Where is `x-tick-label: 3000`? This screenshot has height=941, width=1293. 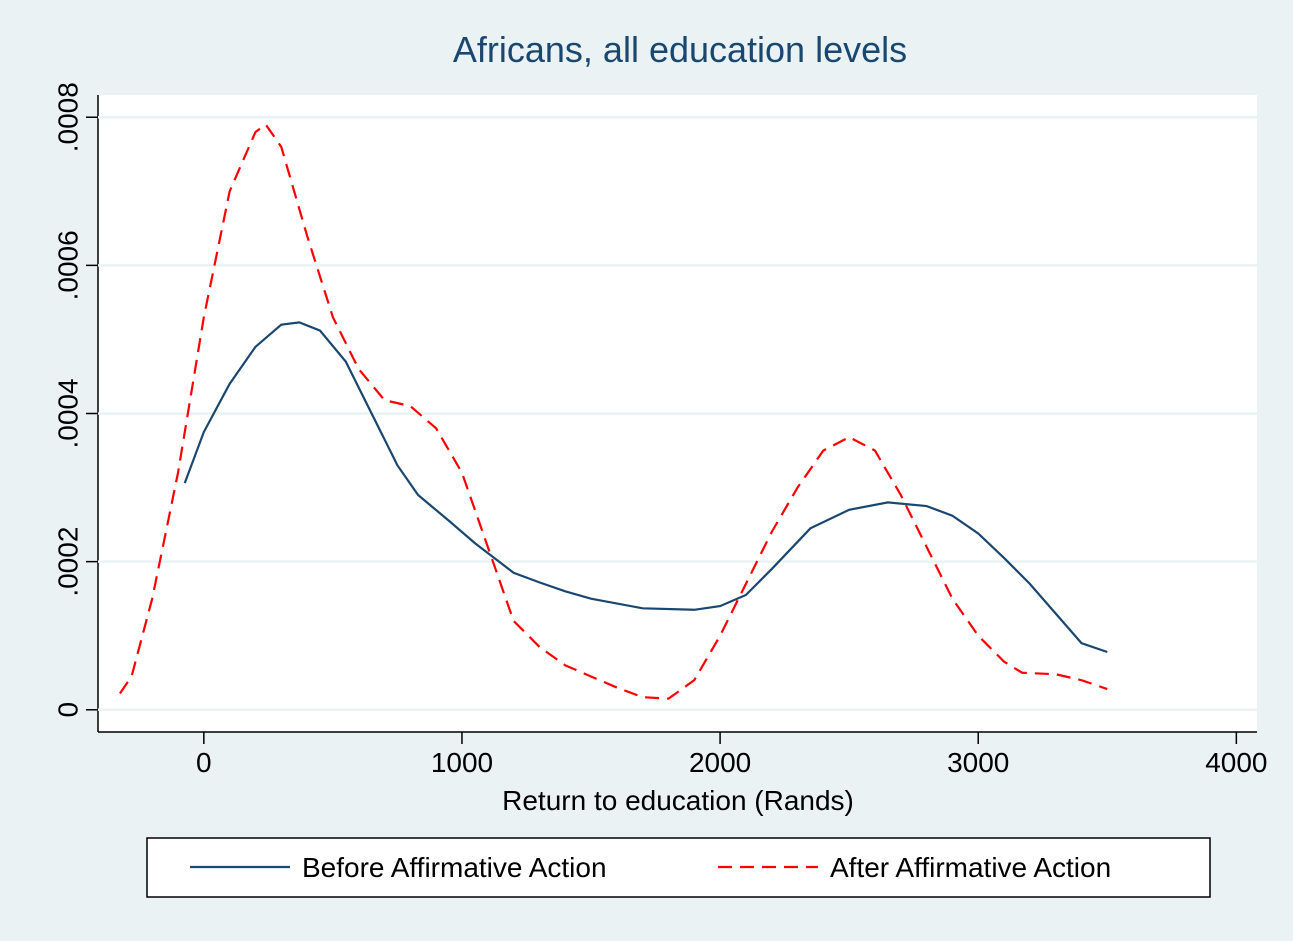
x-tick-label: 3000 is located at coordinates (978, 762).